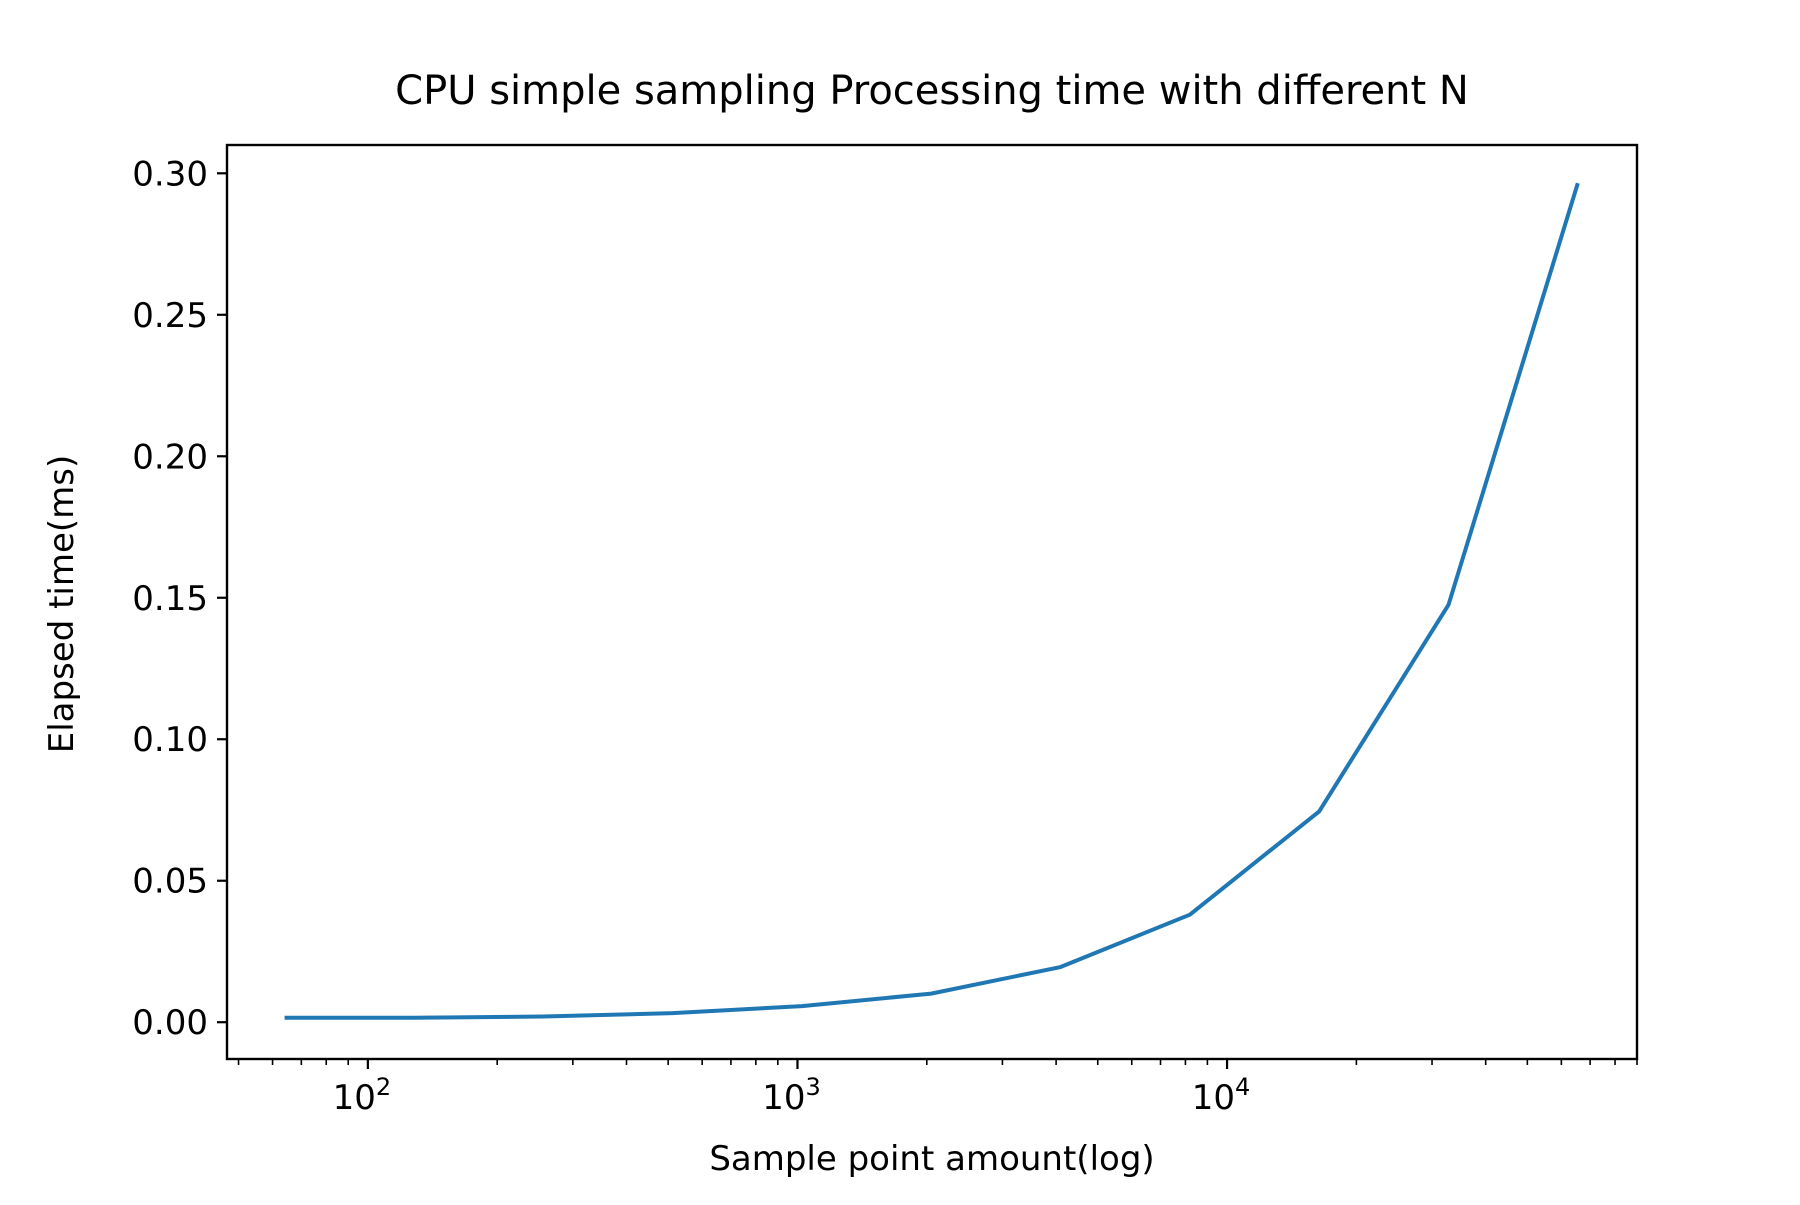  What do you see at coordinates (170, 599) in the screenshot?
I see `y-tick-label: 0.15` at bounding box center [170, 599].